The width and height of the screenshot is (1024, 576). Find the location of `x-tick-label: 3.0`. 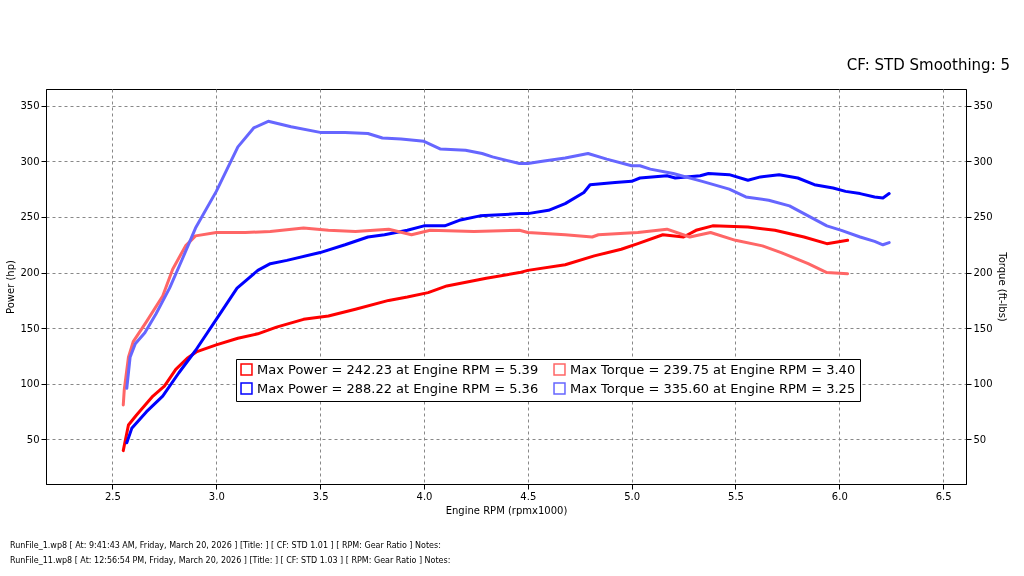

x-tick-label: 3.0 is located at coordinates (216, 496).